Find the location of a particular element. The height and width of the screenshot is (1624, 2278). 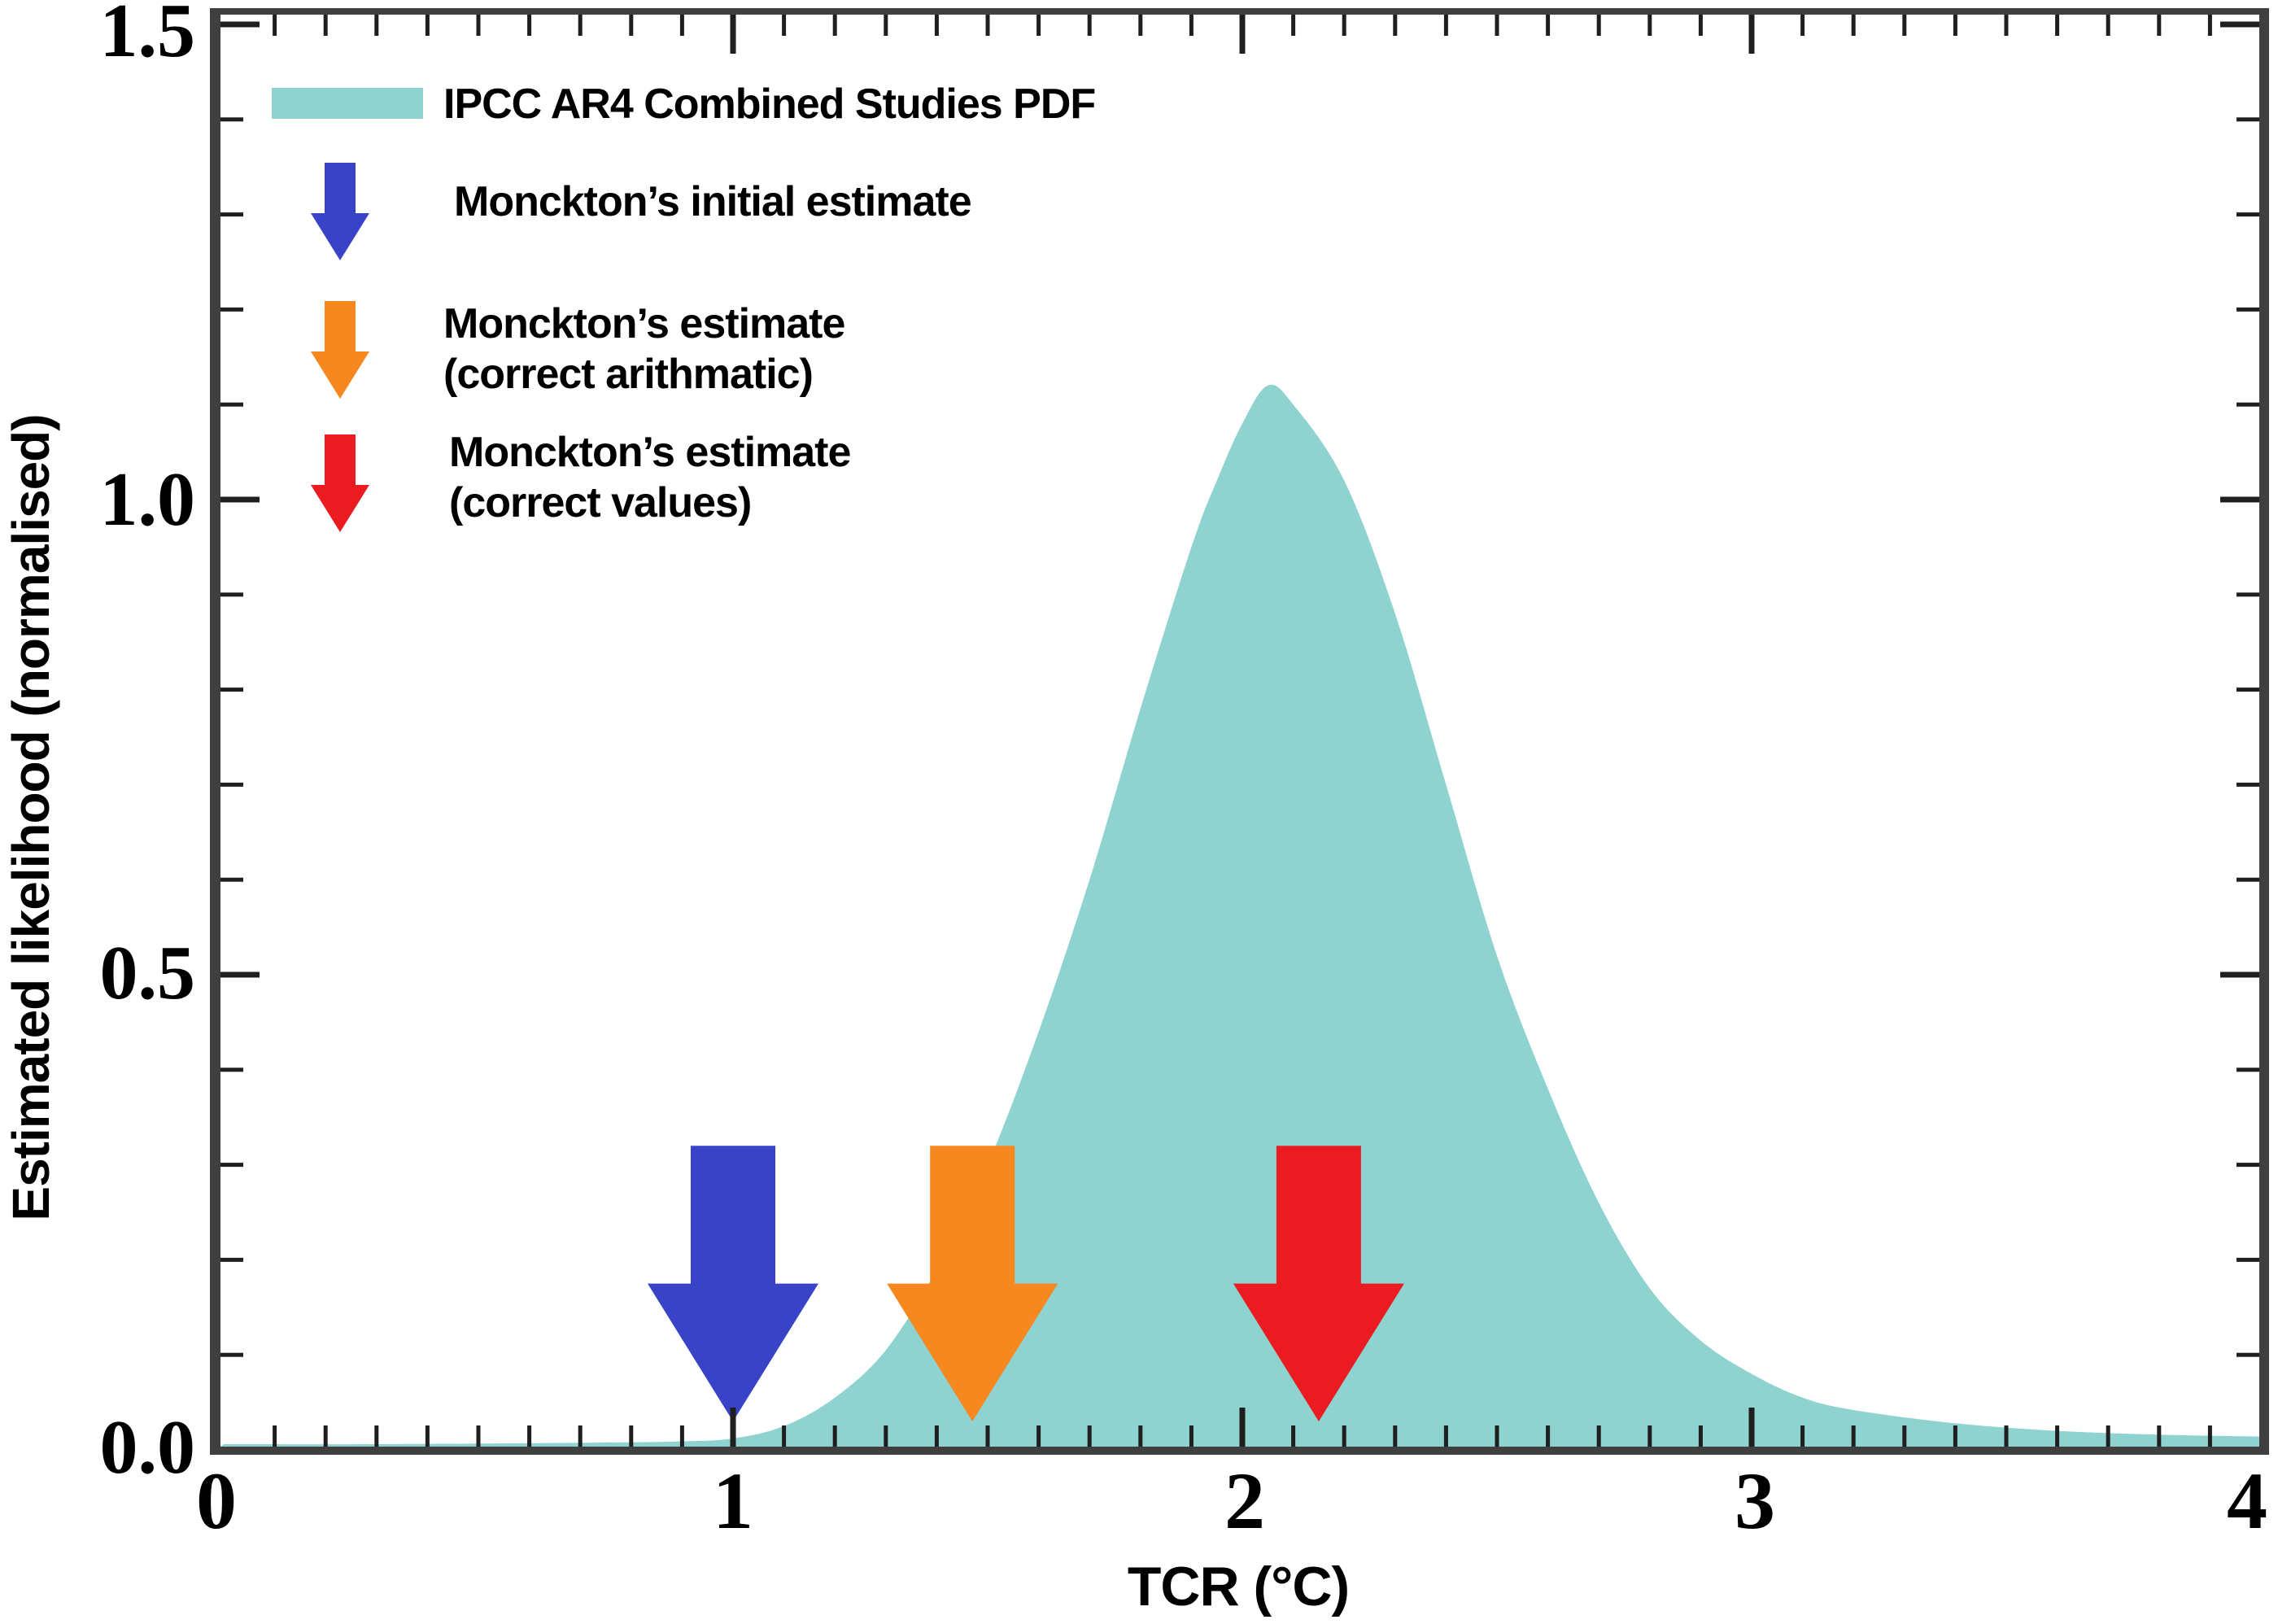

y-tick-label-0p0: 0.0 is located at coordinates (147, 1447).